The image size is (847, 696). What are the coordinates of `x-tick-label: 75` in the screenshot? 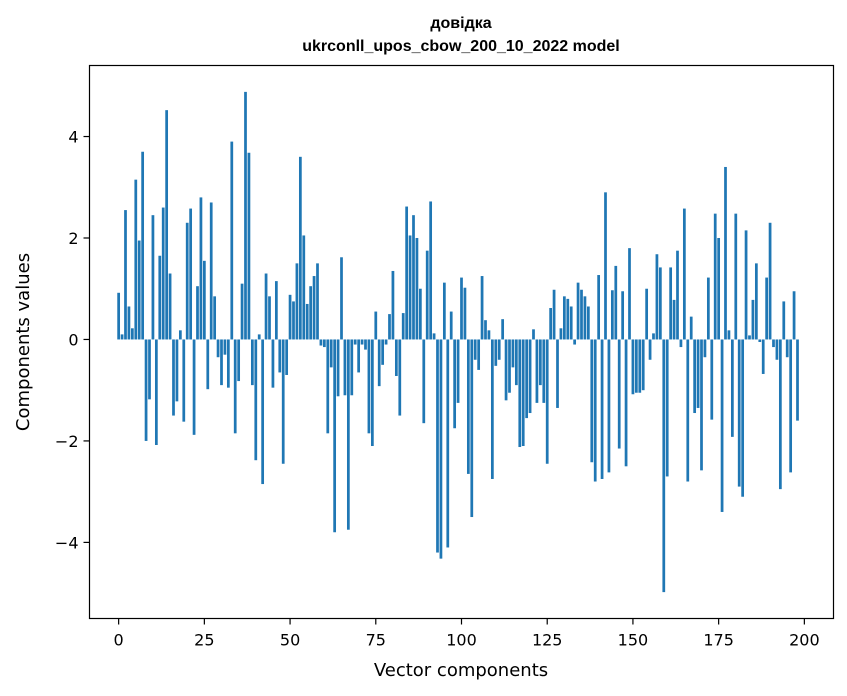 It's located at (376, 640).